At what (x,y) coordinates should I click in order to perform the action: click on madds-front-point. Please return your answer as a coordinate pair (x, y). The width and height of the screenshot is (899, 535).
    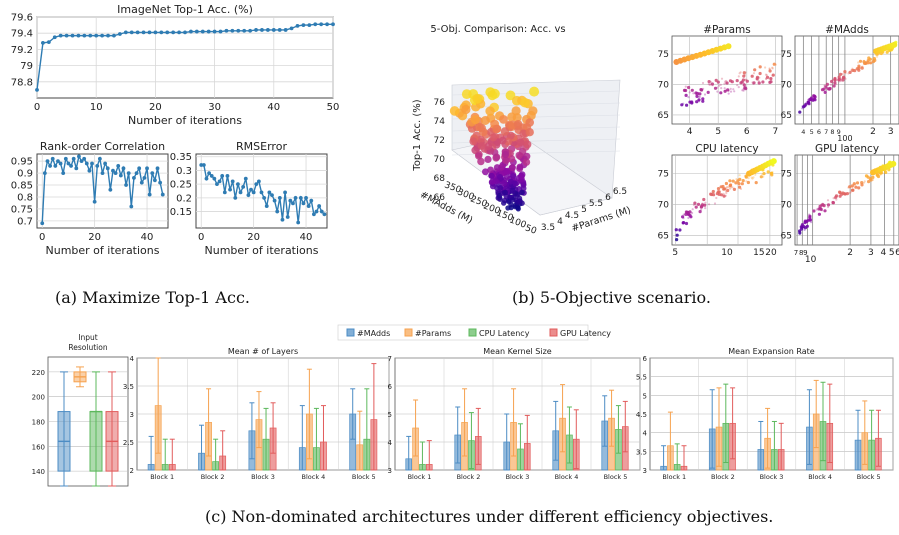
    Looking at the image, I should click on (894, 44).